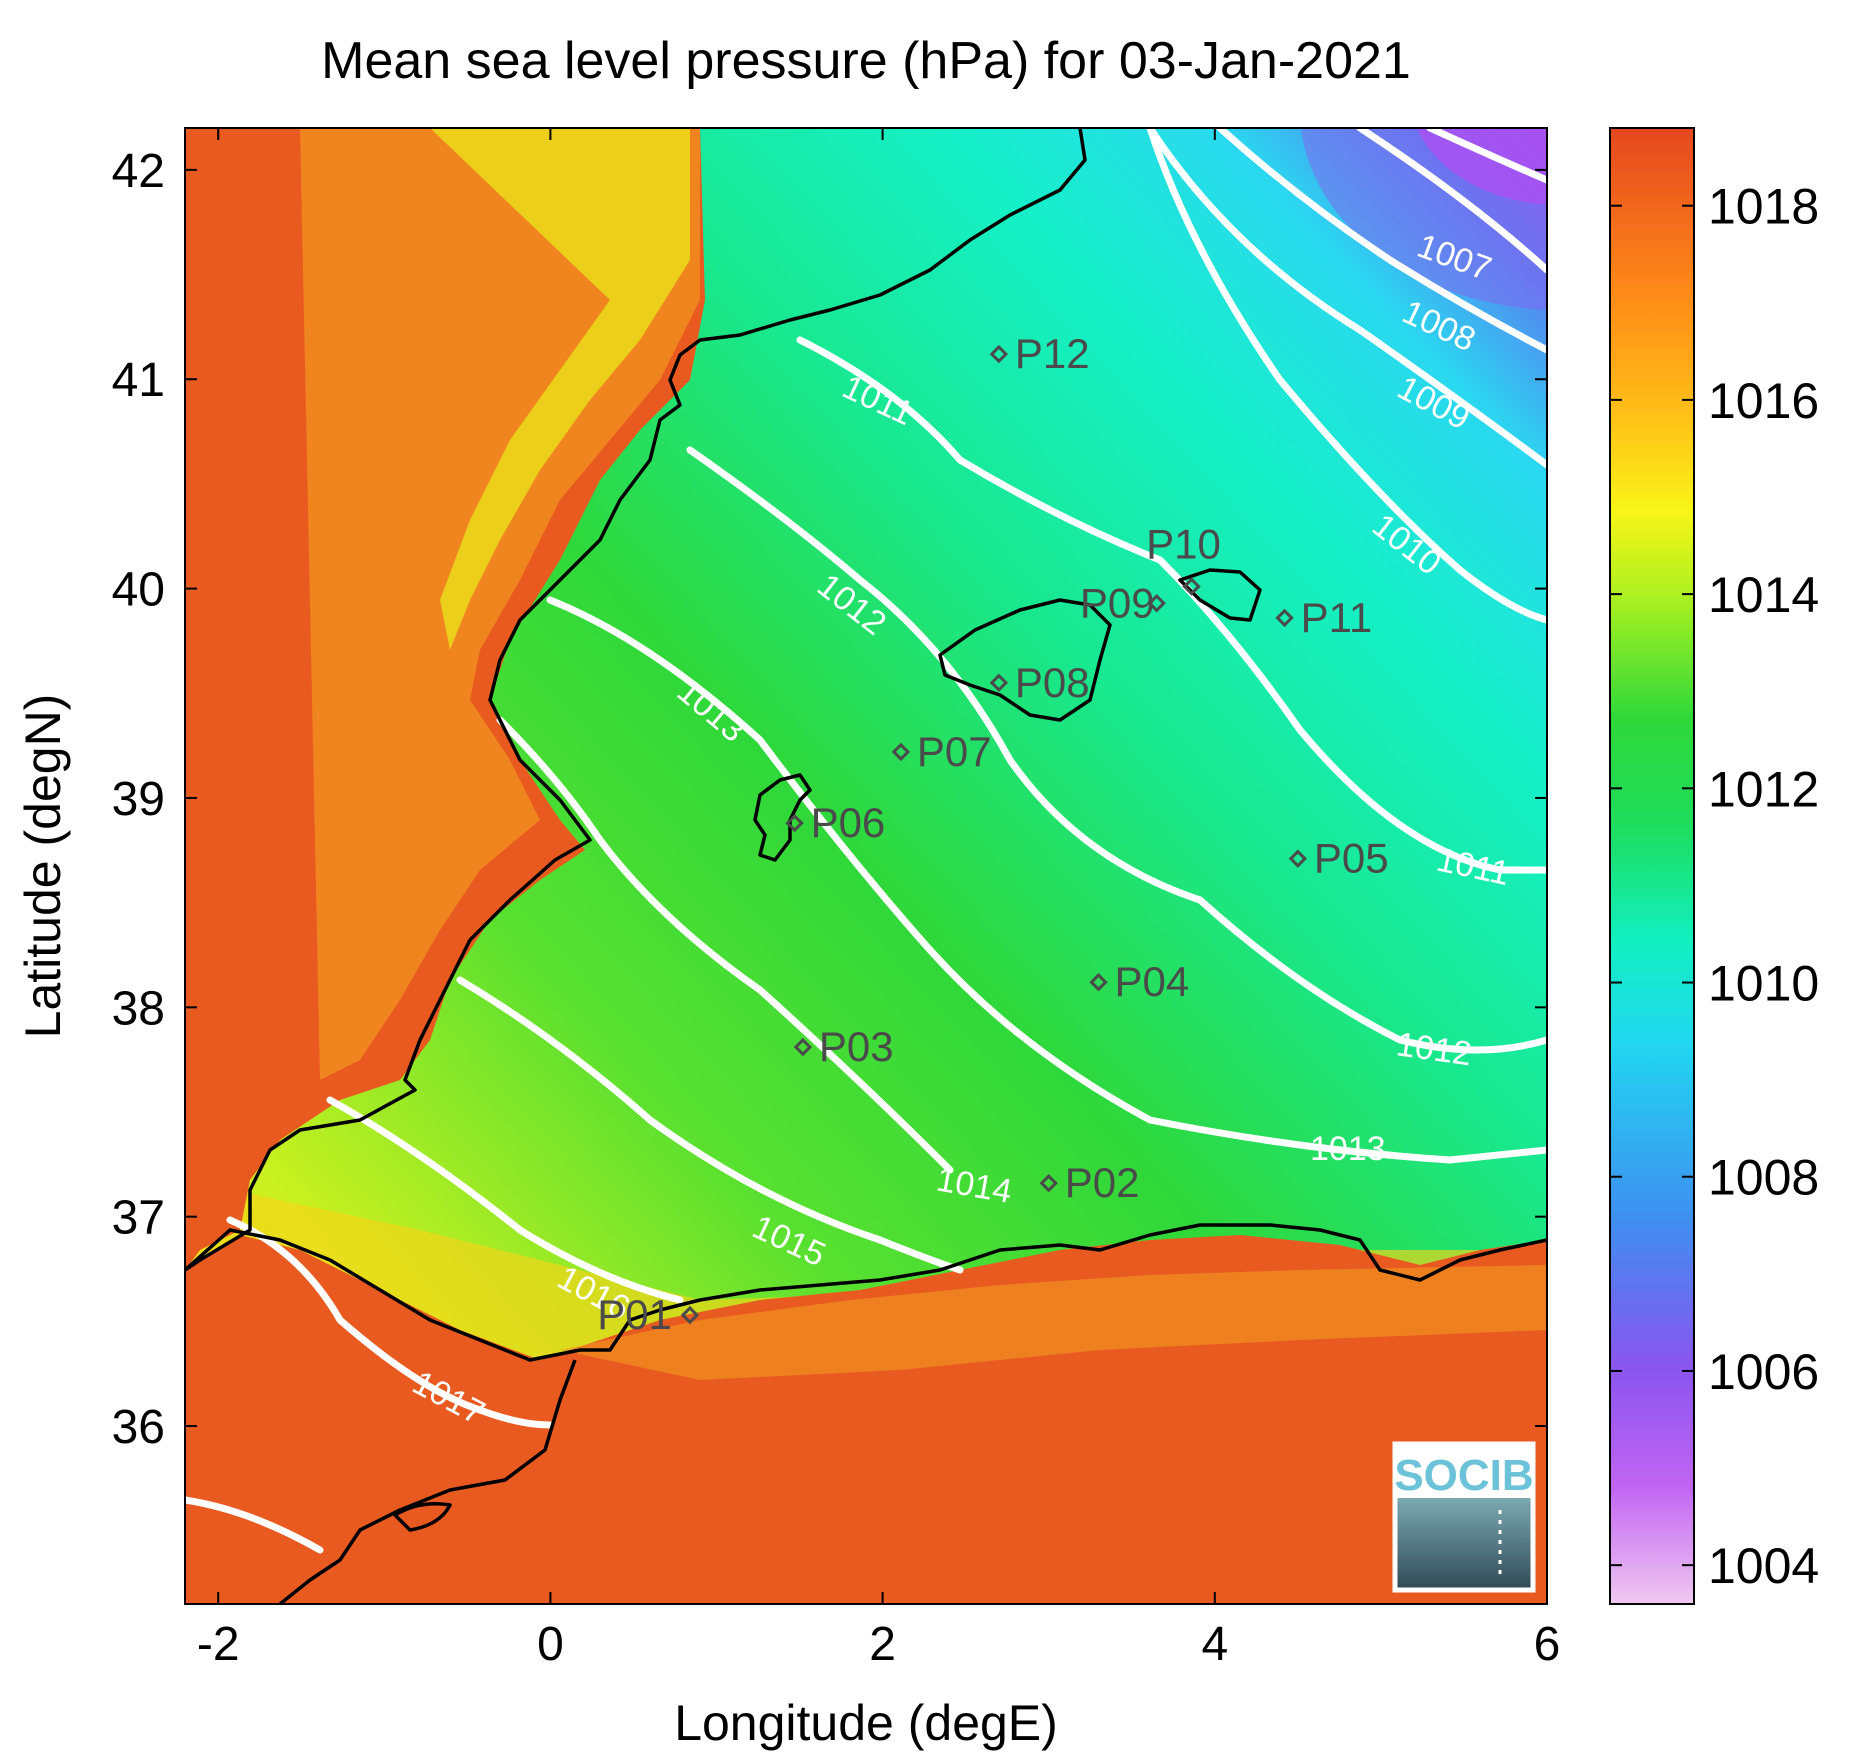 Image resolution: width=1854 pixels, height=1758 pixels. What do you see at coordinates (1763, 1372) in the screenshot?
I see `colorbar-tick-label: 1006` at bounding box center [1763, 1372].